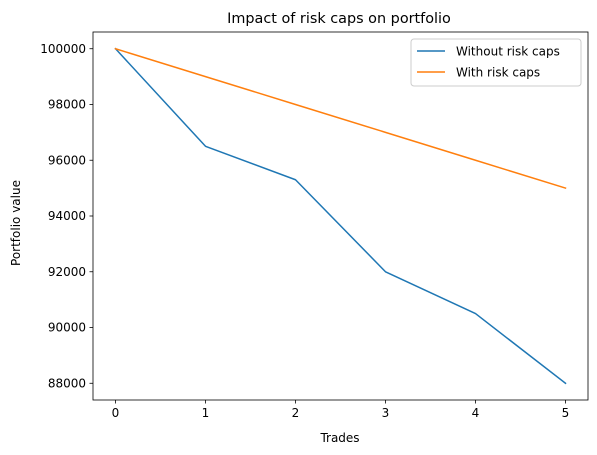 This screenshot has width=597, height=455. What do you see at coordinates (339, 19) in the screenshot?
I see `chart-title: Impact of risk caps on portfolio` at bounding box center [339, 19].